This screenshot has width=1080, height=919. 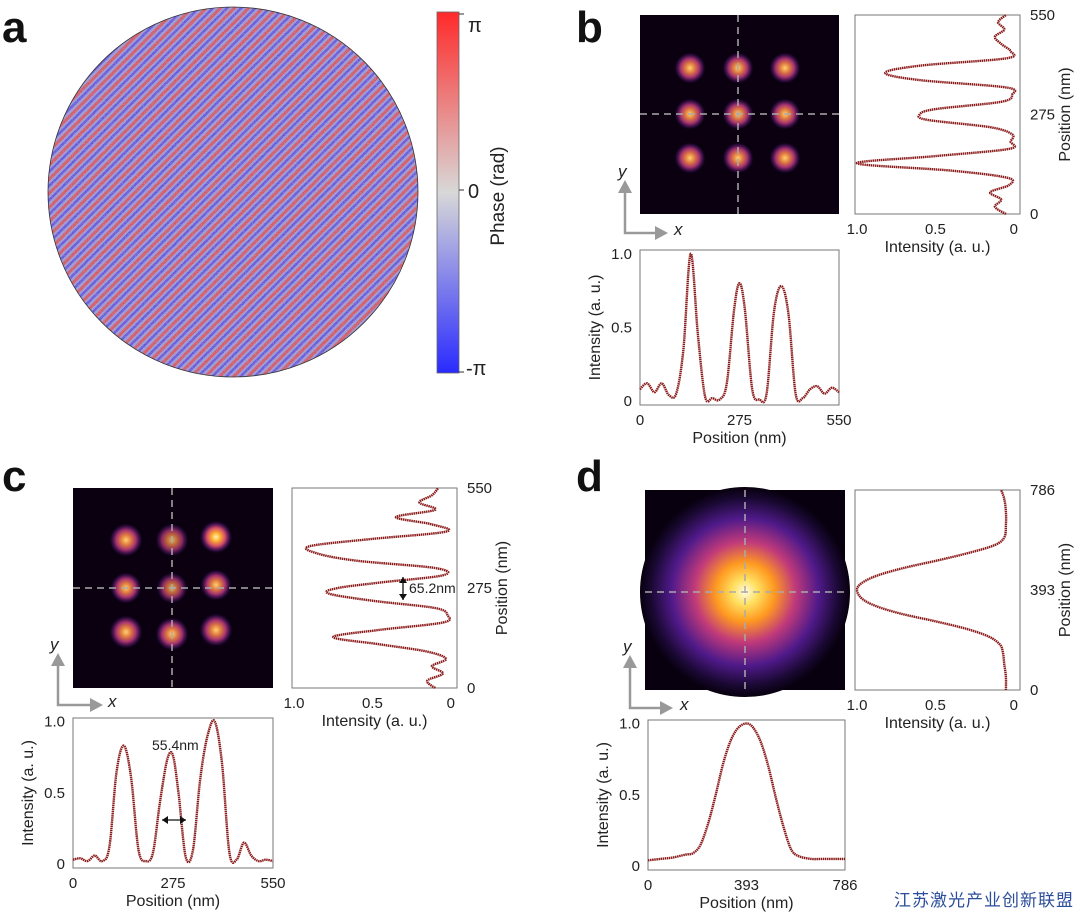 What do you see at coordinates (745, 592) in the screenshot?
I see `d-intensity-image` at bounding box center [745, 592].